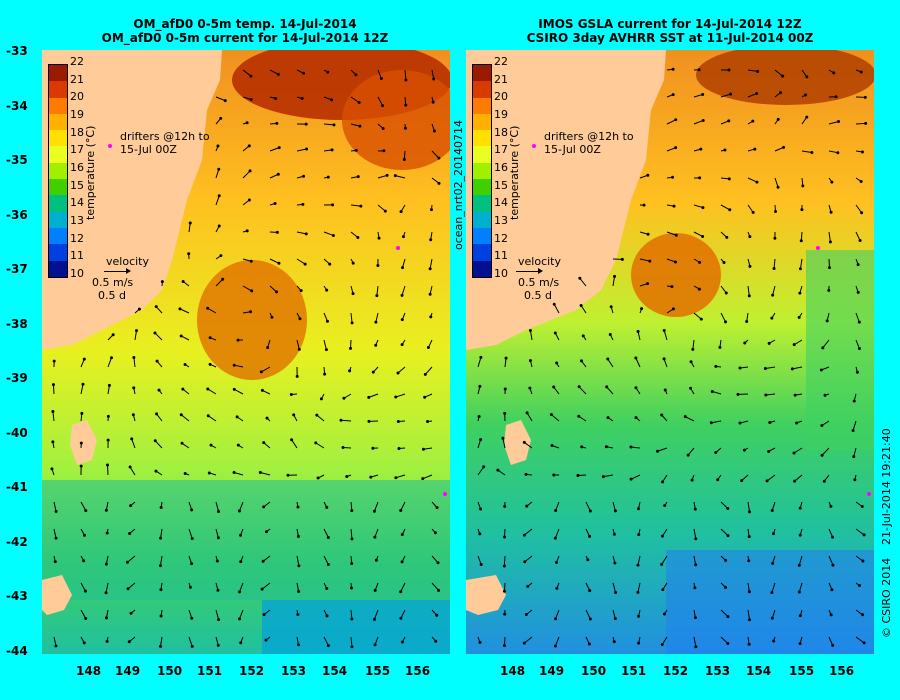 This screenshot has width=900, height=700. Describe the element at coordinates (378, 671) in the screenshot. I see `x-tick-label: 155` at that location.